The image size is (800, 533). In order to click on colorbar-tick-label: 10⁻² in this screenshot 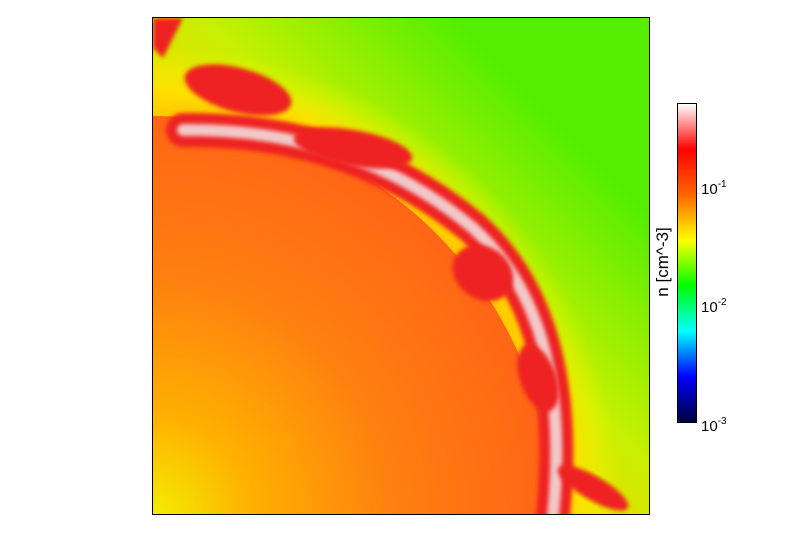, I will do `click(714, 306)`.